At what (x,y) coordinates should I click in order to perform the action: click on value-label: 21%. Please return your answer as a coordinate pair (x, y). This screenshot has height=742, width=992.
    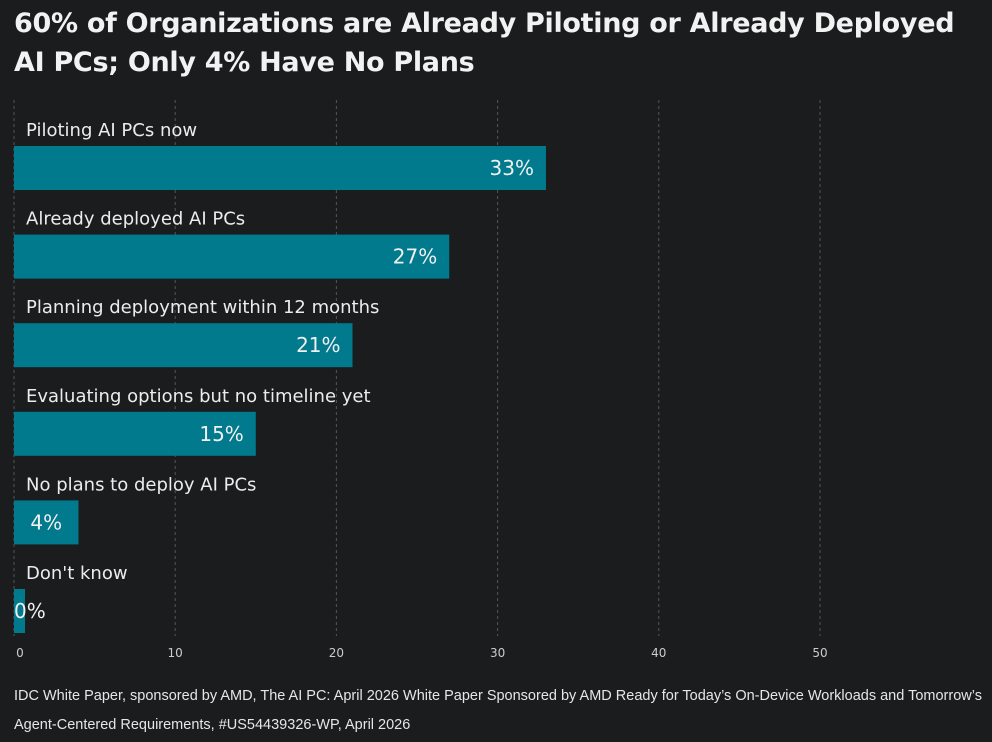
    Looking at the image, I should click on (318, 345).